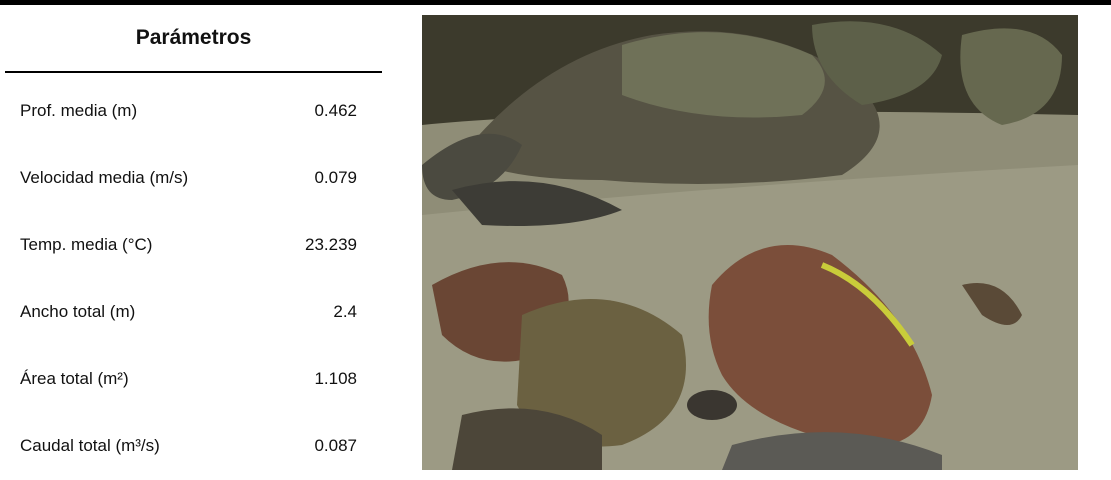  What do you see at coordinates (188, 378) in the screenshot?
I see `table-row: Área total (m²) 1.108` at bounding box center [188, 378].